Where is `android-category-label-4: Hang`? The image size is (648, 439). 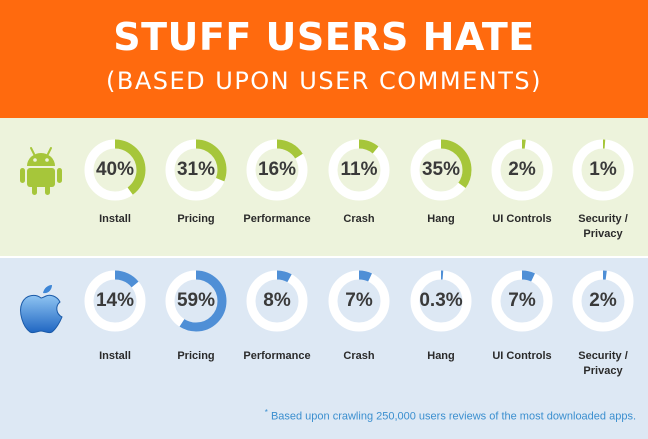 android-category-label-4: Hang is located at coordinates (441, 219).